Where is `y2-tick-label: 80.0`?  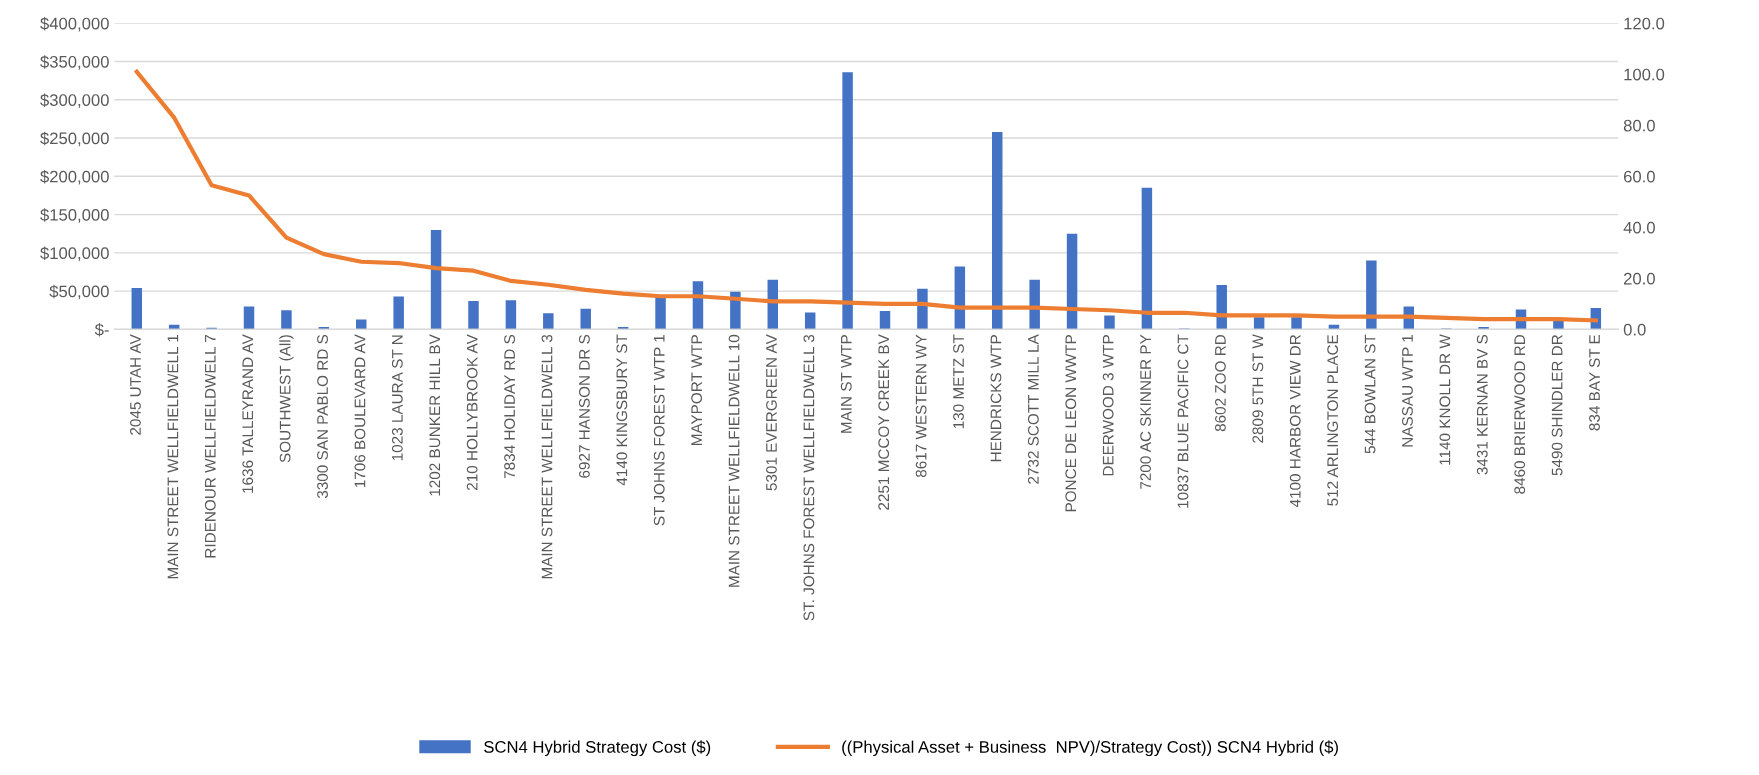
y2-tick-label: 80.0 is located at coordinates (1639, 125).